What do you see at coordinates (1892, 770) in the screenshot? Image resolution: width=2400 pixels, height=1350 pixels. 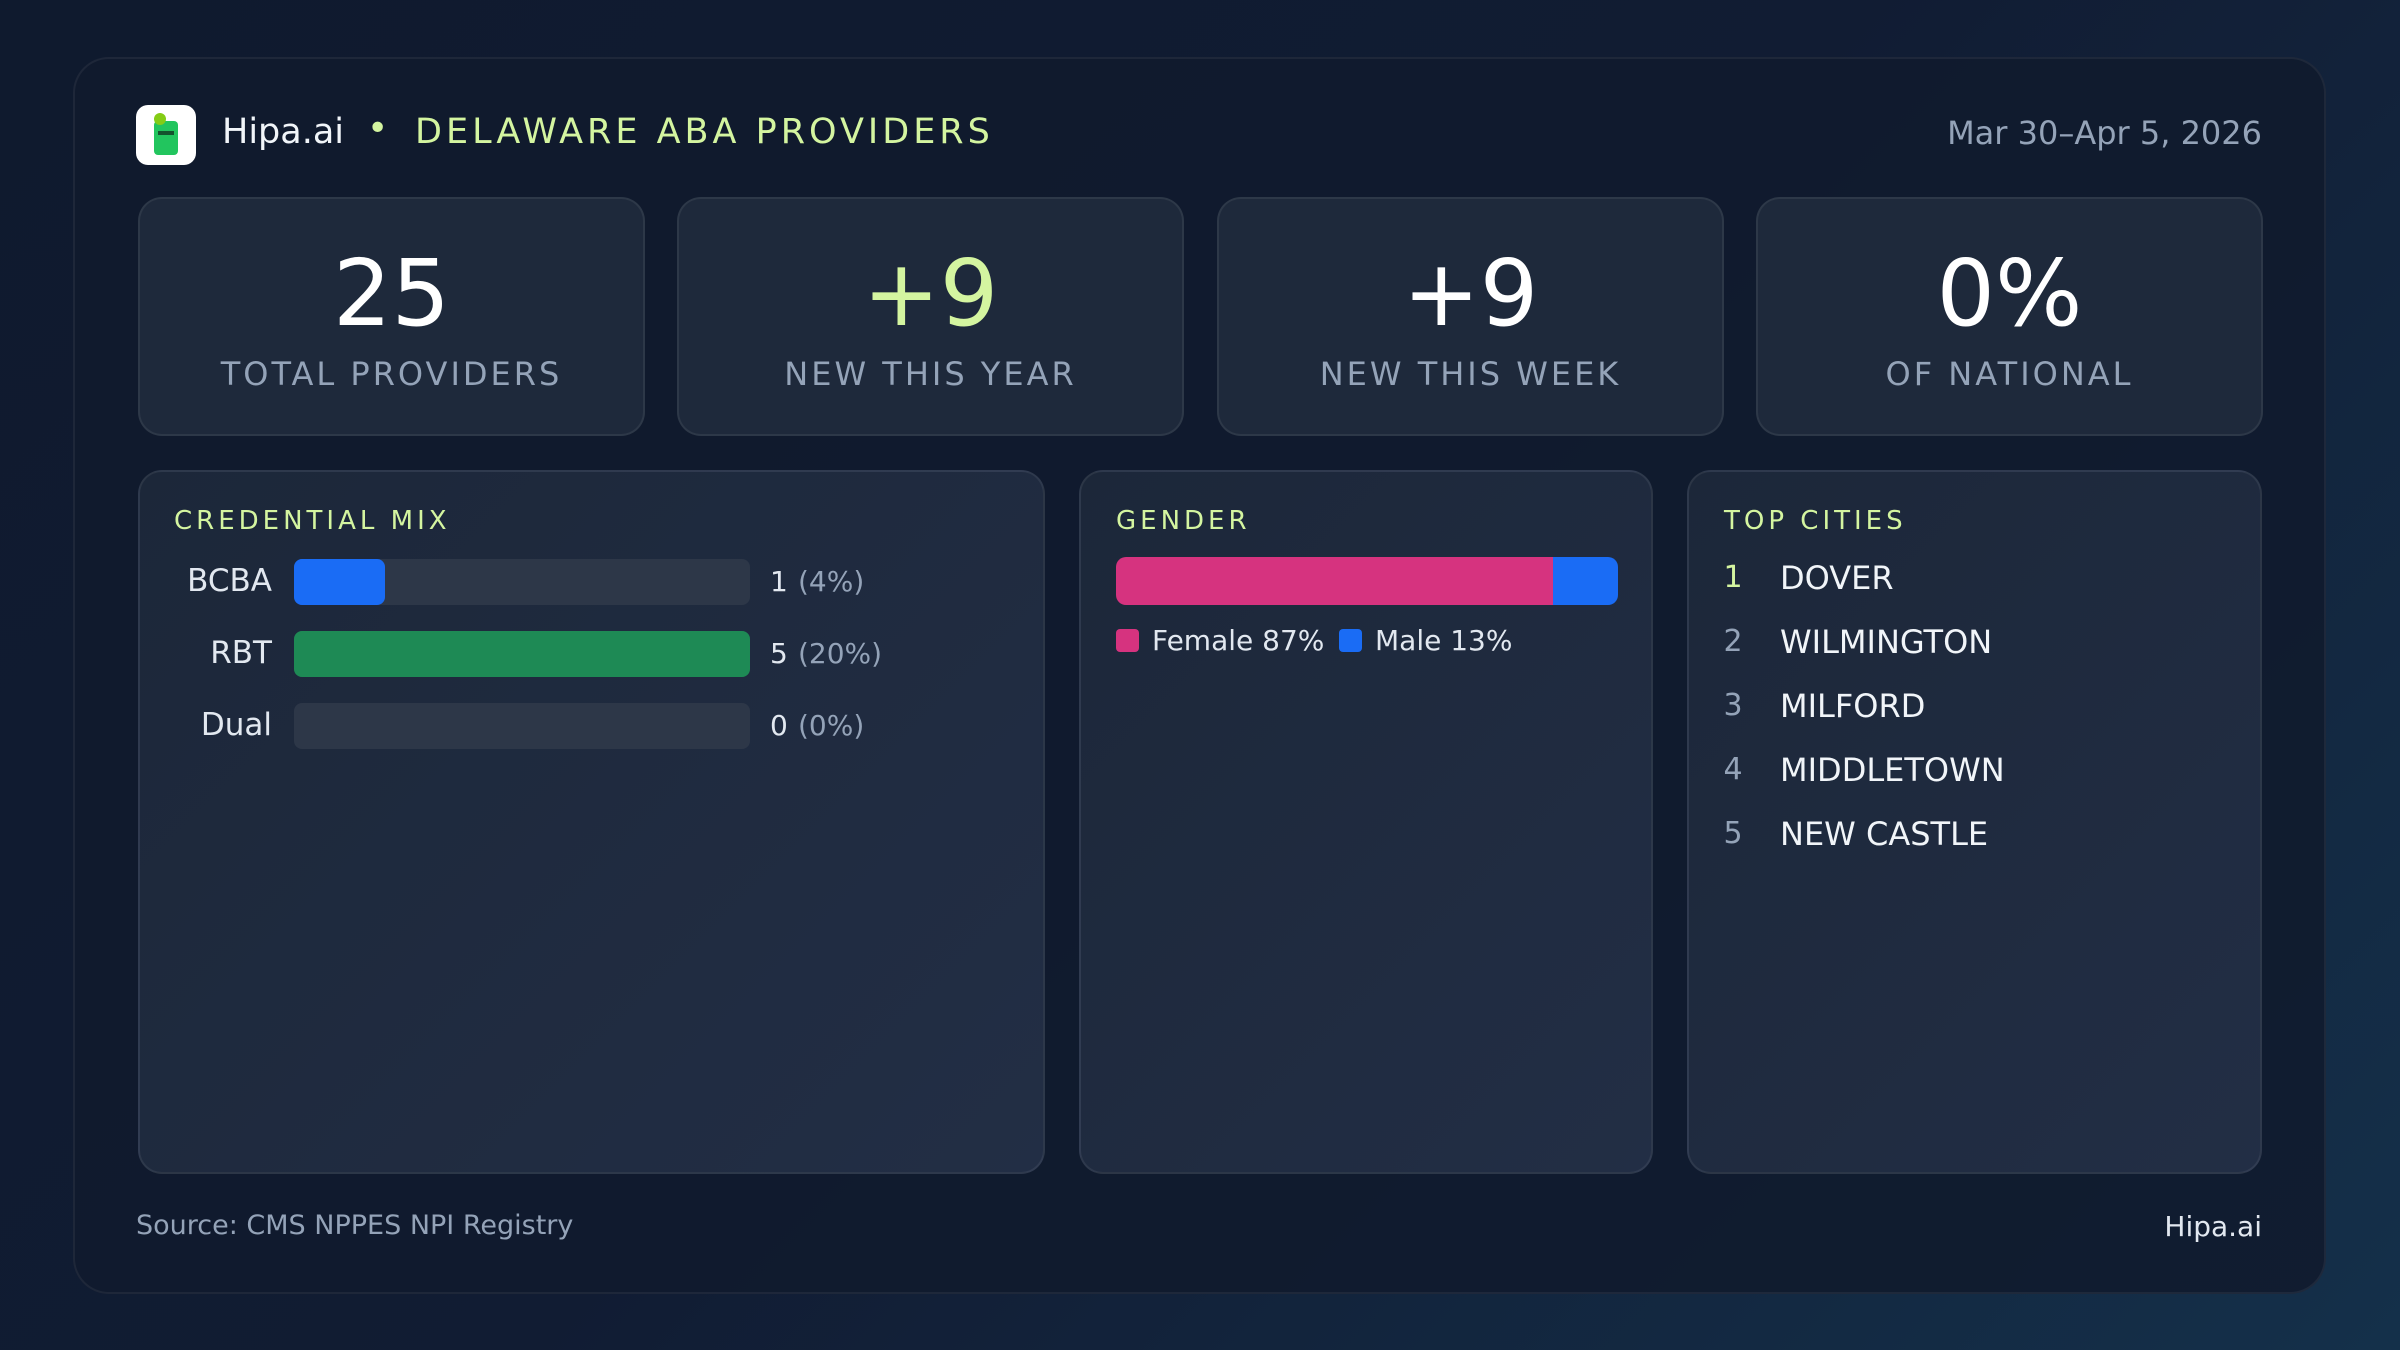 I see `city-name: MIDDLETOWN` at bounding box center [1892, 770].